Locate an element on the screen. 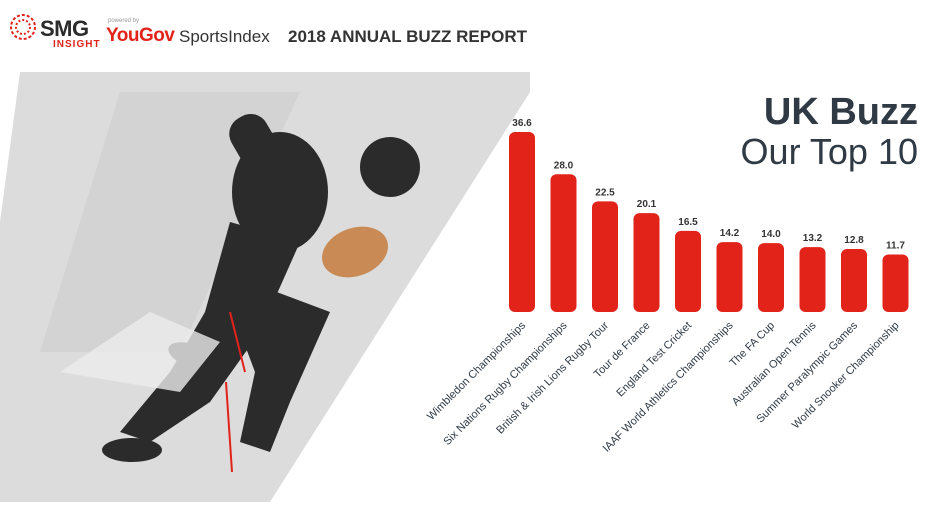 Image resolution: width=940 pixels, height=529 pixels. map-silhouette-shape is located at coordinates (140, 352).